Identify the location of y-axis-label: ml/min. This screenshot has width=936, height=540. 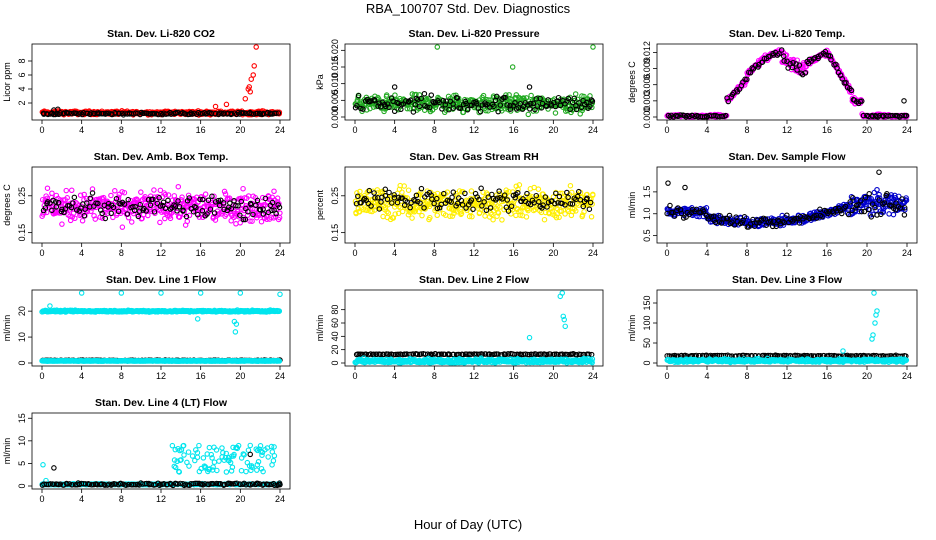
(7, 328).